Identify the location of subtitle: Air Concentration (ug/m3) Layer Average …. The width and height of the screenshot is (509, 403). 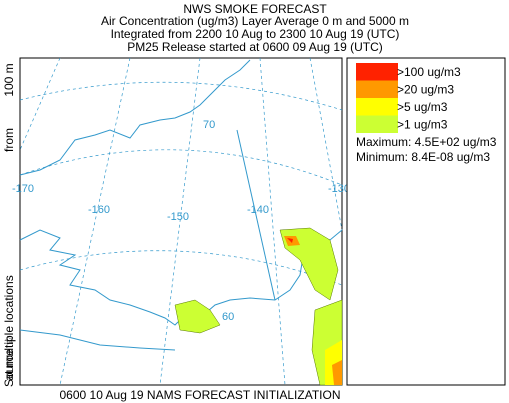
(255, 21).